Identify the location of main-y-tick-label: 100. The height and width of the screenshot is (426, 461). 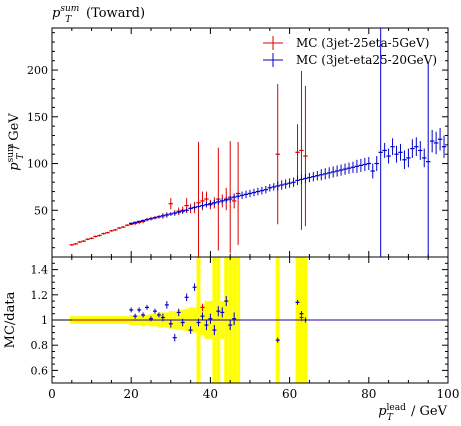
(37, 164).